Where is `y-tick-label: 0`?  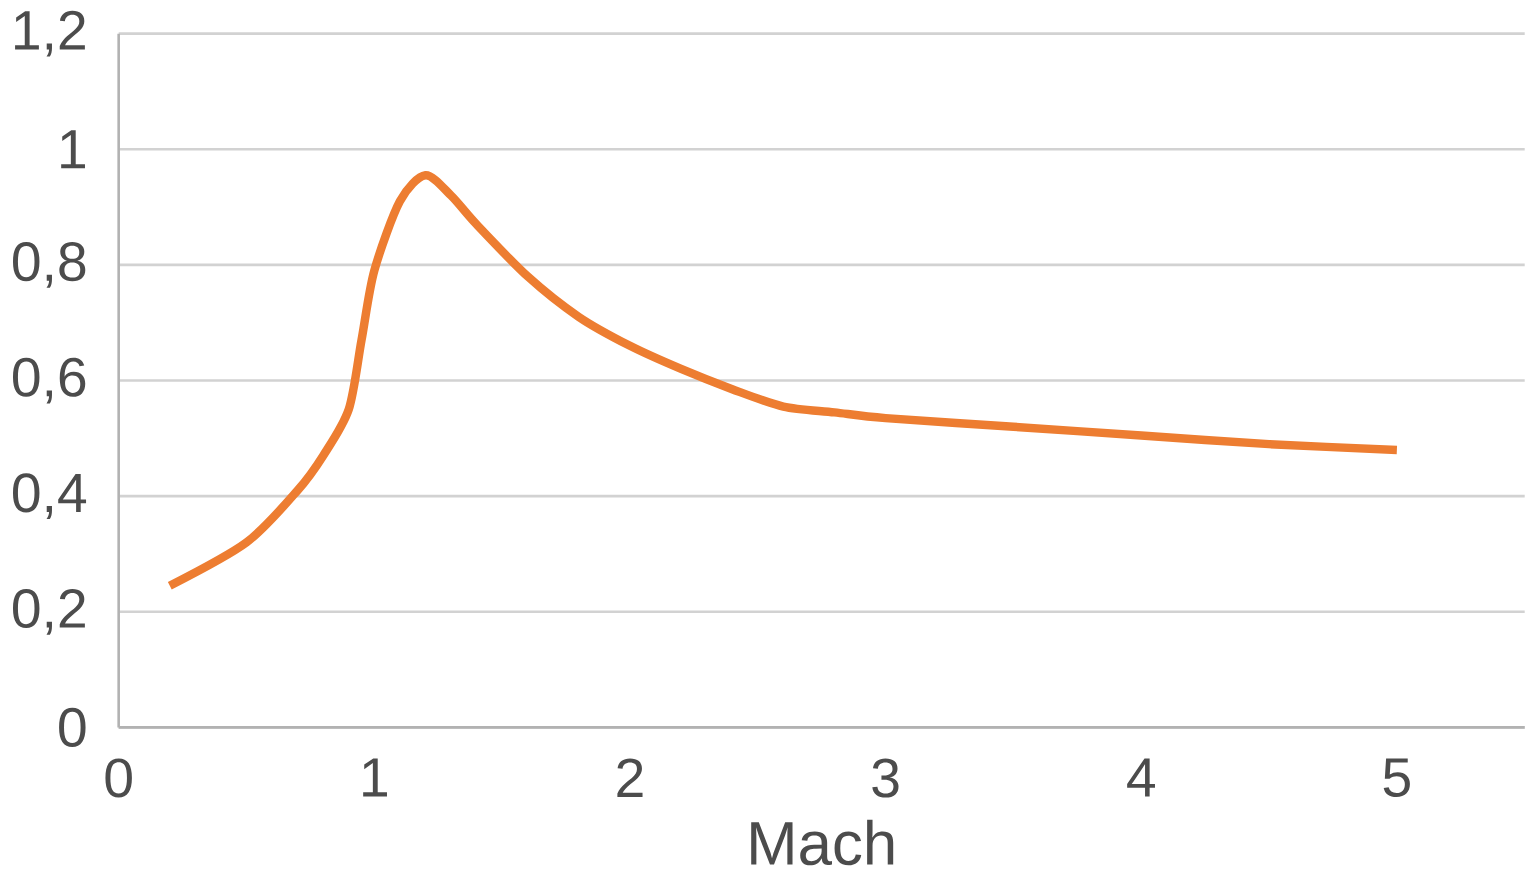 y-tick-label: 0 is located at coordinates (72, 727).